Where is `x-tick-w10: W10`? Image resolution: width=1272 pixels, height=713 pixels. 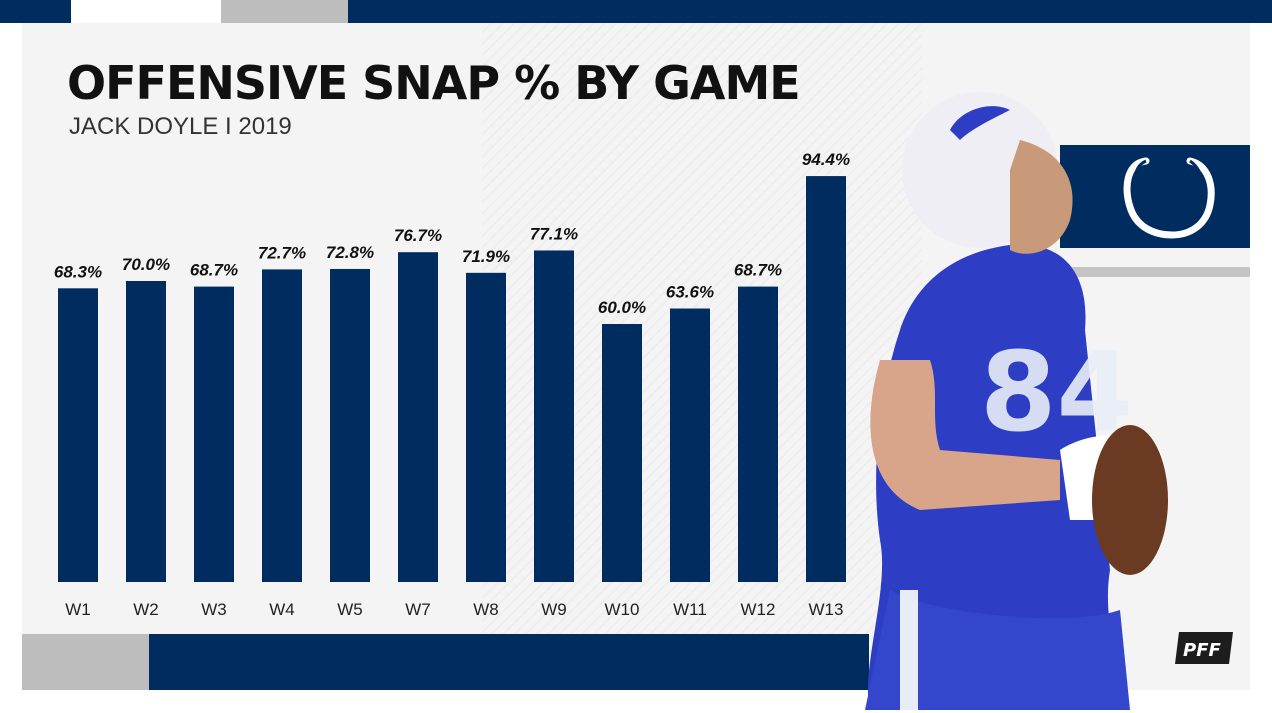 x-tick-w10: W10 is located at coordinates (622, 609).